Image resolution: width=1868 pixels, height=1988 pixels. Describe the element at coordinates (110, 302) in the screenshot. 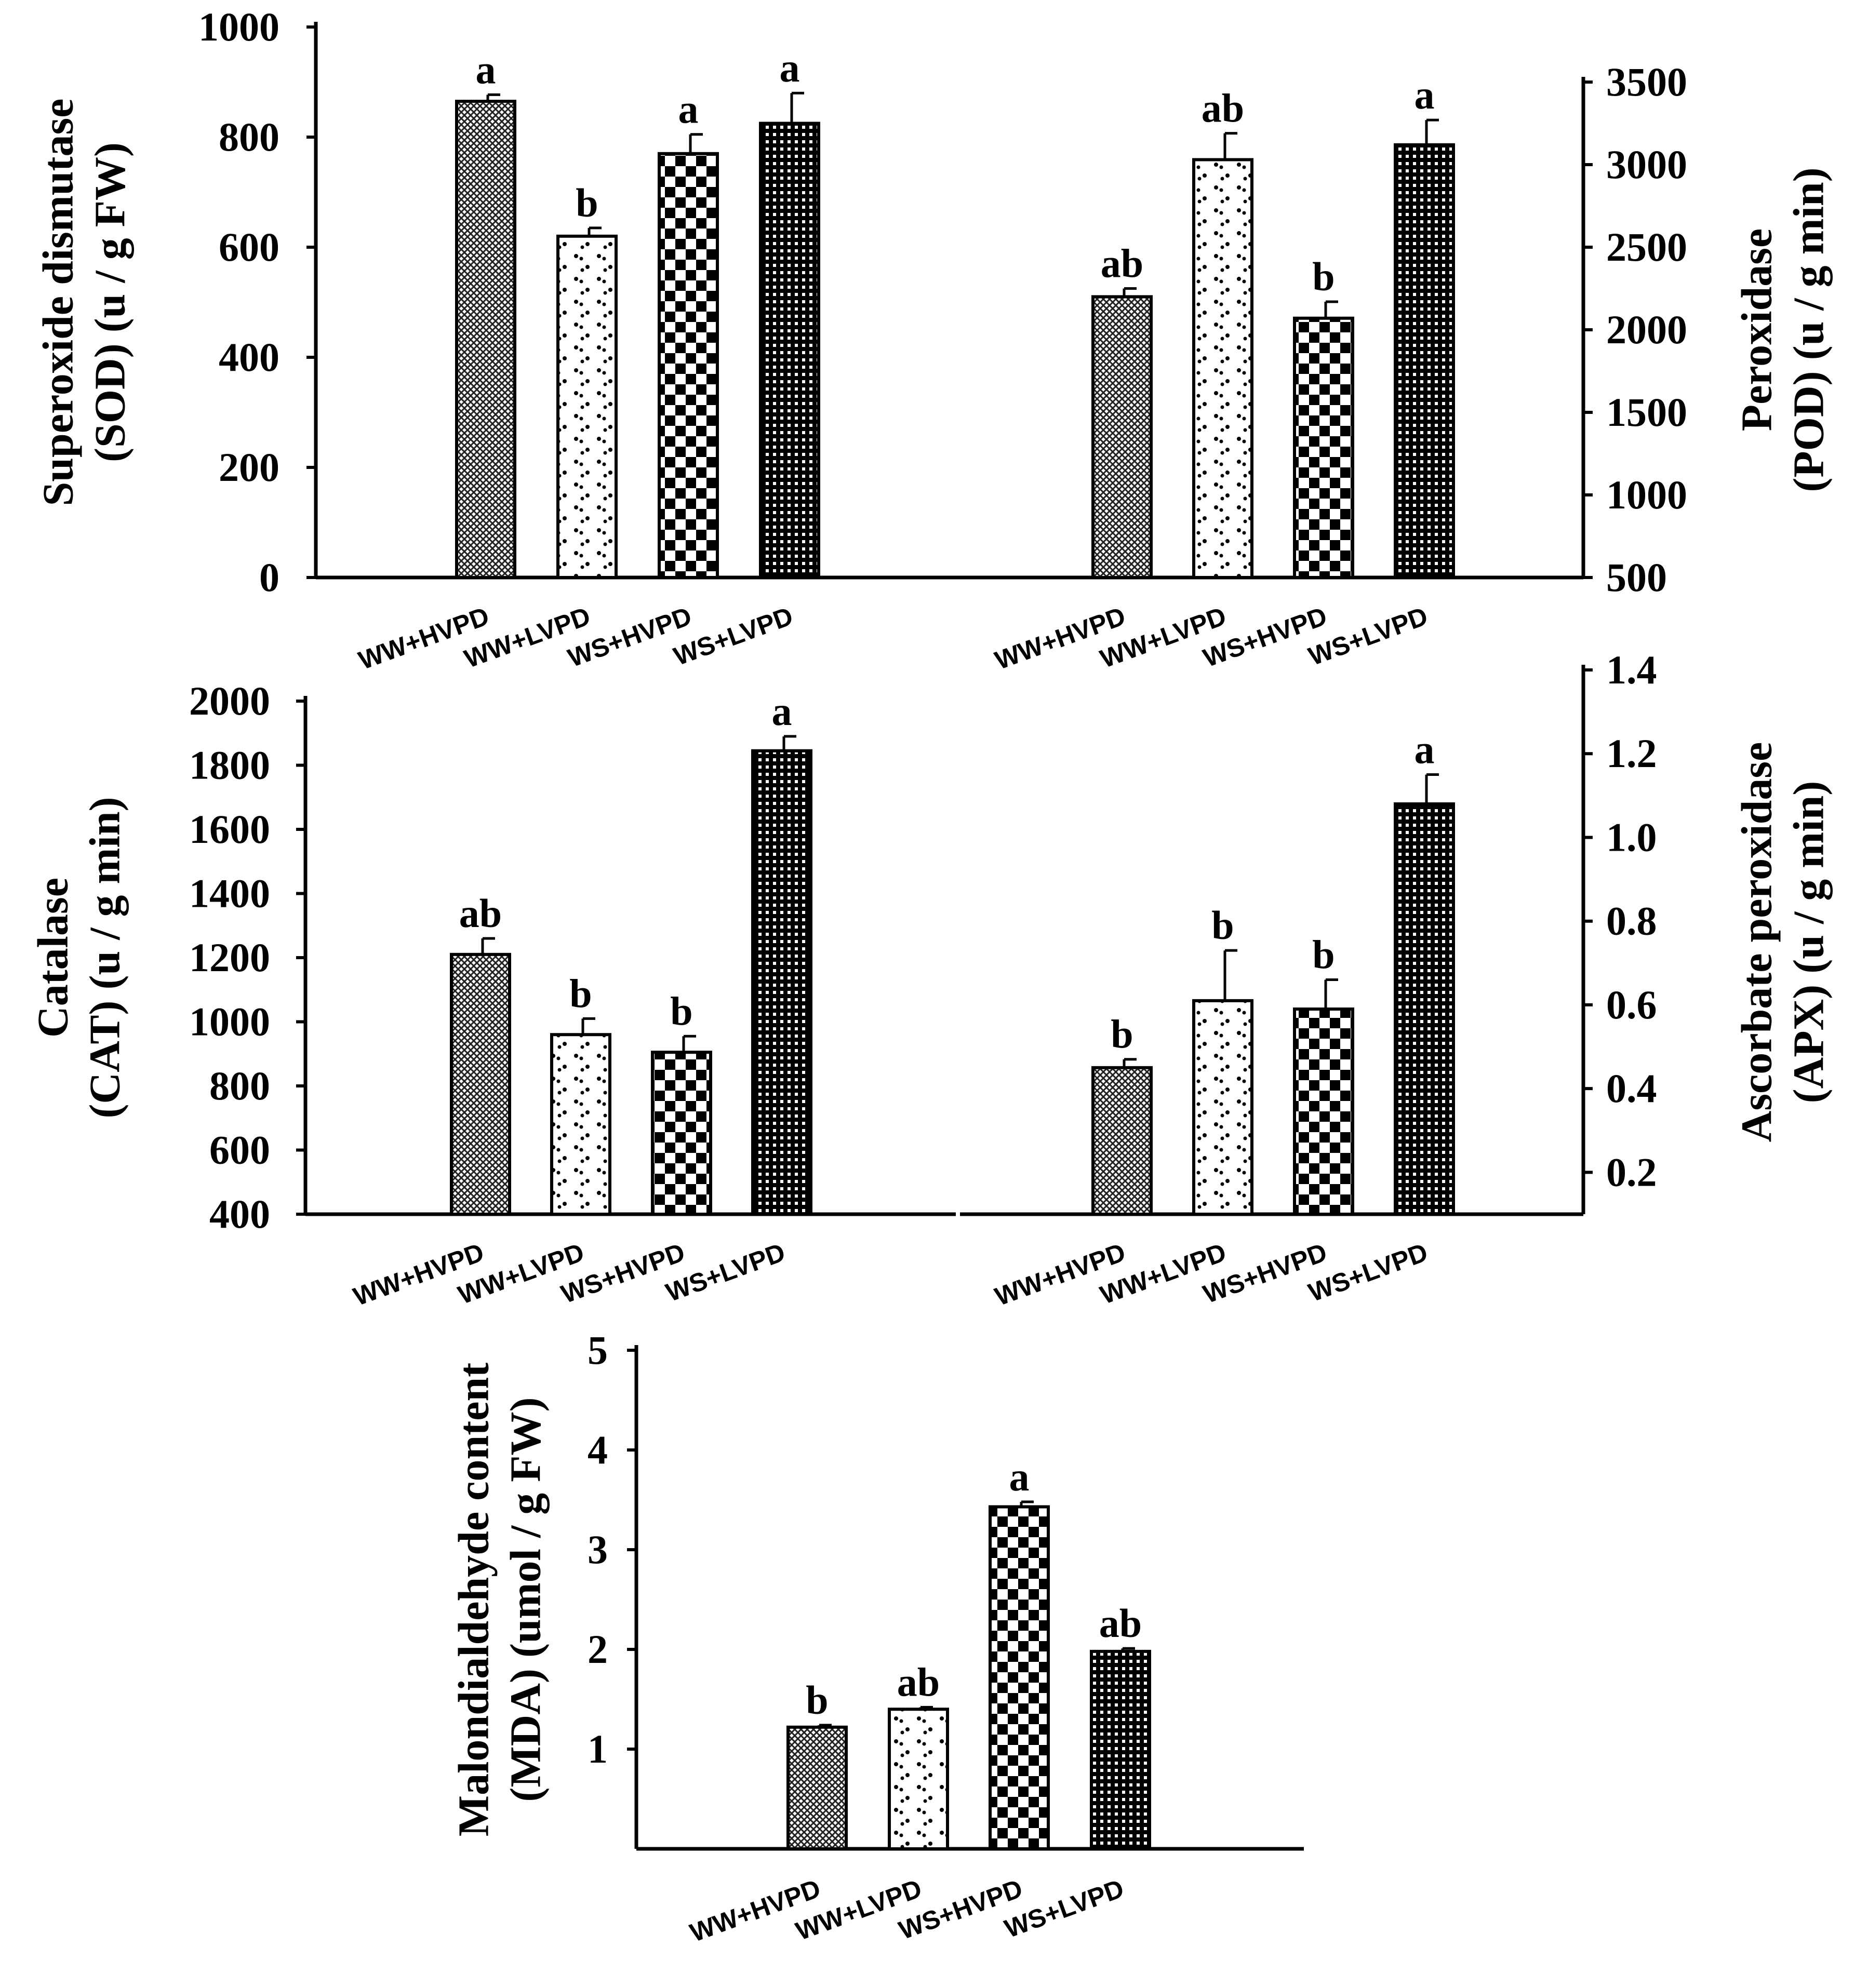

I see `sod-y-axis-title: (SOD) (u / g FW)` at that location.